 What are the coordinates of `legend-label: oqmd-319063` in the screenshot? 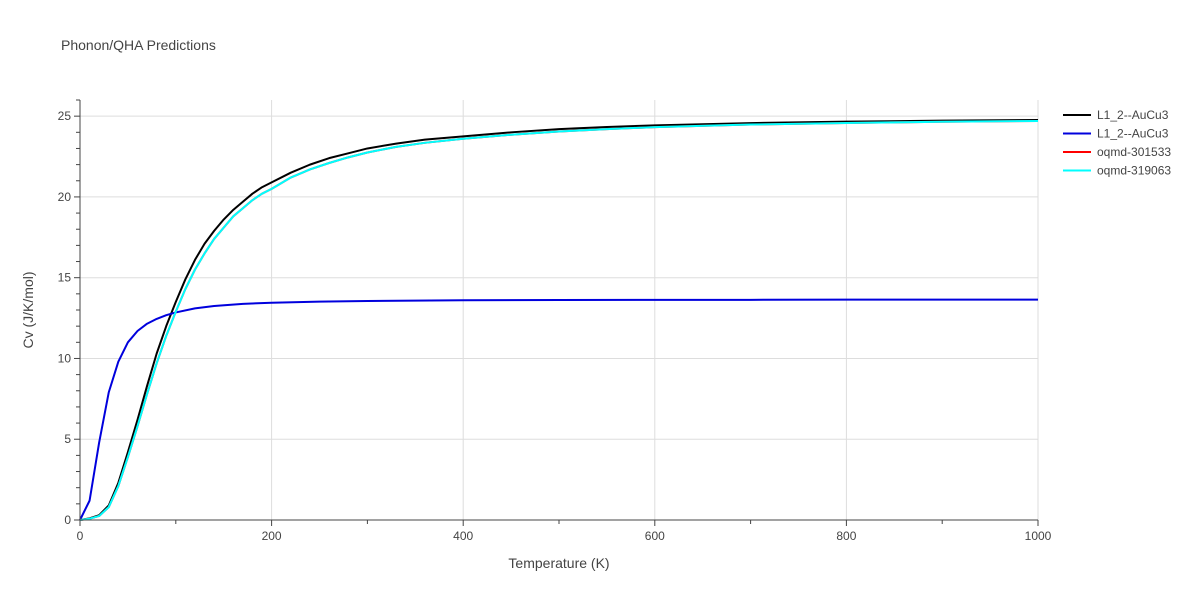 It's located at (1134, 171).